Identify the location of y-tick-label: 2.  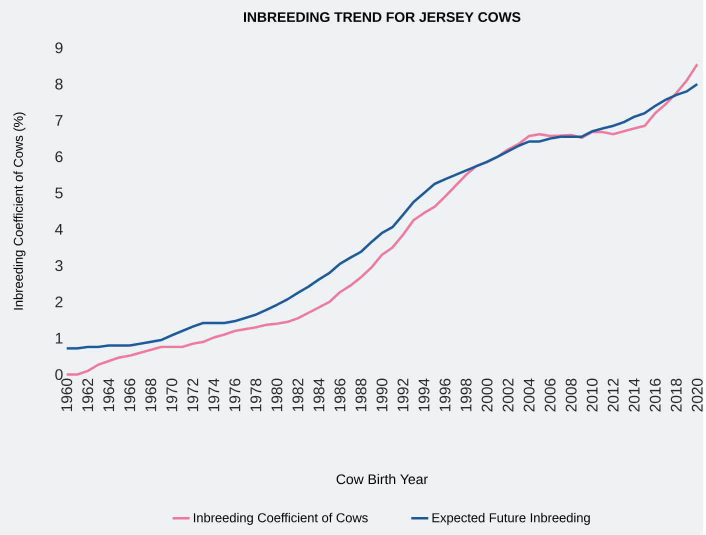
(58, 302).